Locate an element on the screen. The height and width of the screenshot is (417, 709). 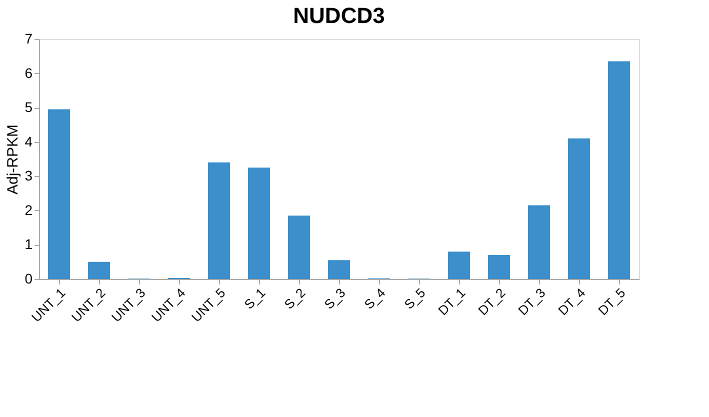
x-tick-label: S_2 is located at coordinates (294, 298).